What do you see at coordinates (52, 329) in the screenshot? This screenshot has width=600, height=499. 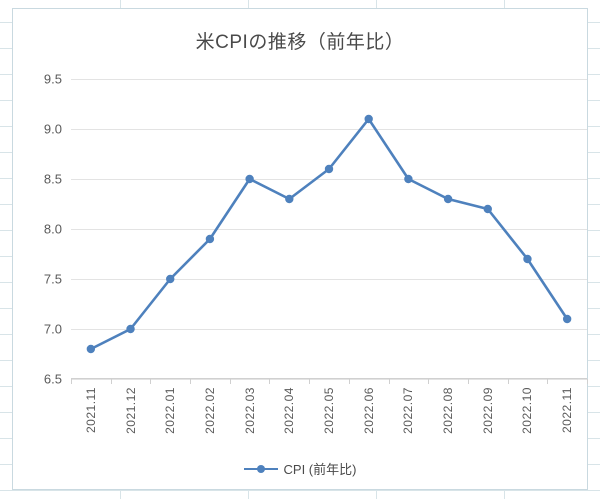 I see `y-axis-tick-label: 7.0` at bounding box center [52, 329].